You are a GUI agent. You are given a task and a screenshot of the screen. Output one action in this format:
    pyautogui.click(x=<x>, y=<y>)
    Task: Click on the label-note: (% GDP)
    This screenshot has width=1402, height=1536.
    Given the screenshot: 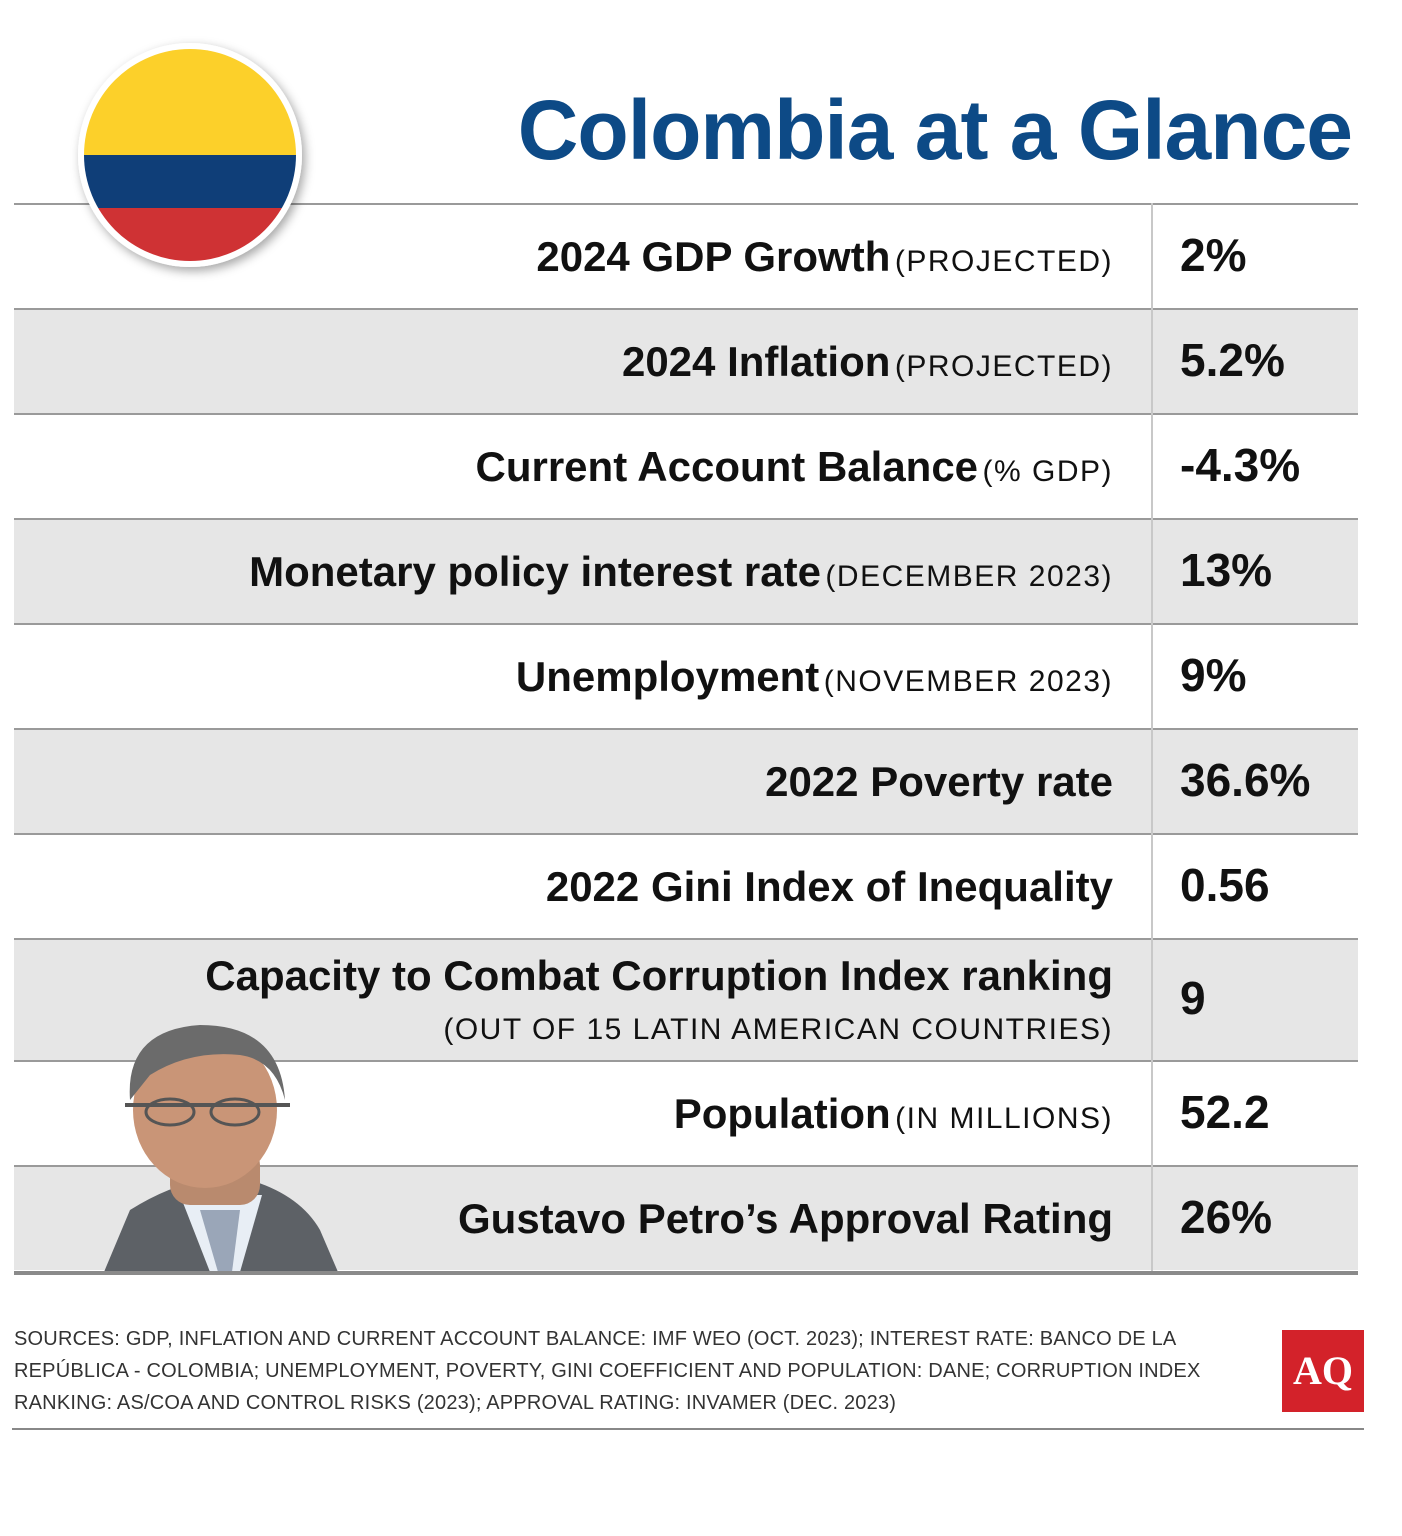 What is the action you would take?
    pyautogui.click(x=1047, y=471)
    